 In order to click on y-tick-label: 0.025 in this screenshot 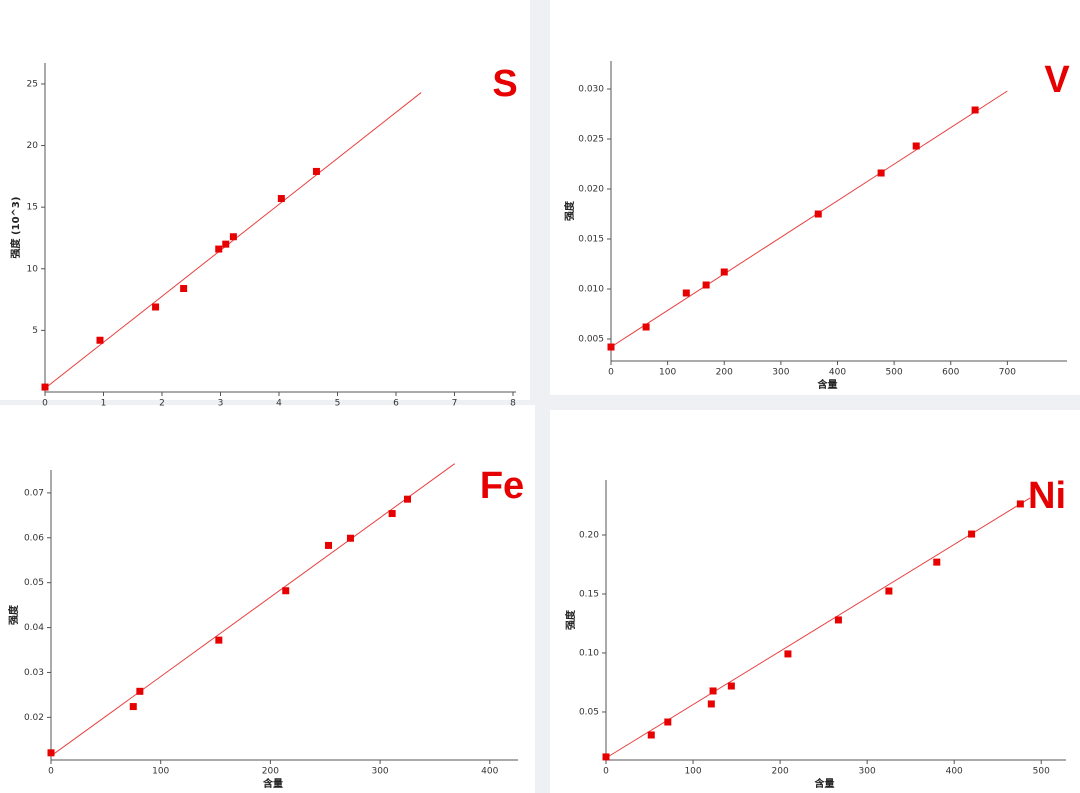, I will do `click(591, 140)`.